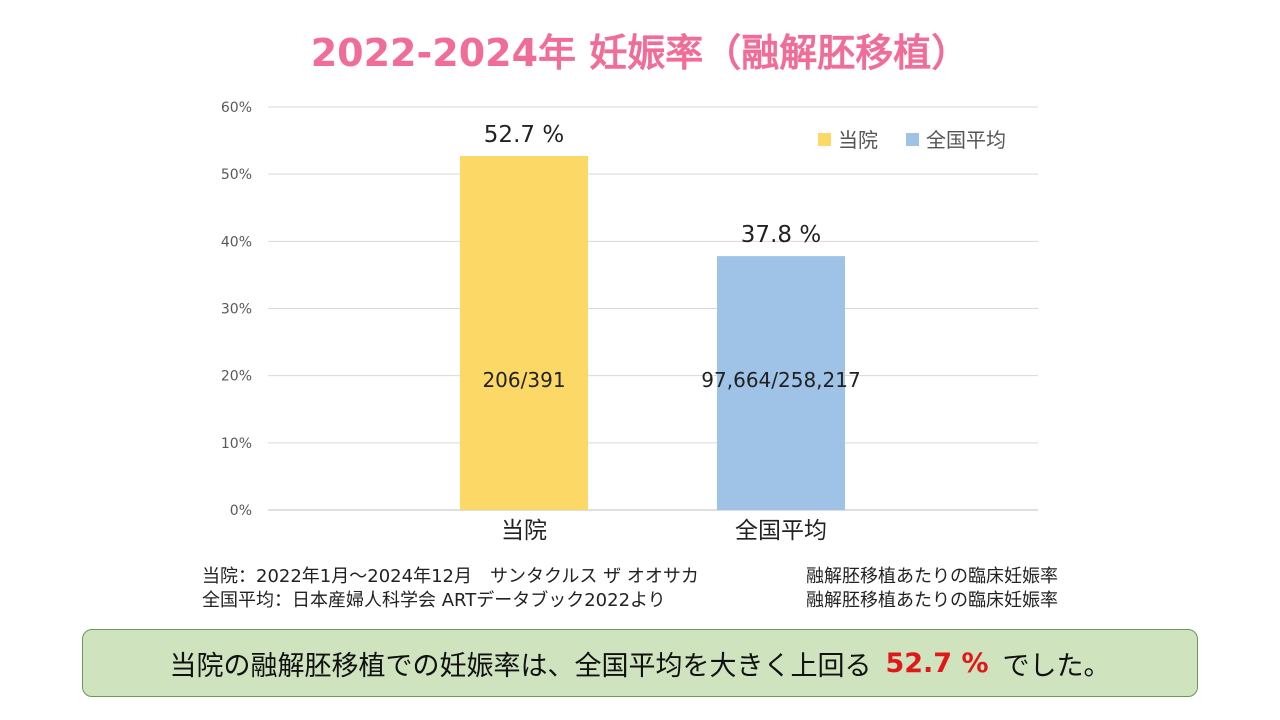  I want to click on footnote-hospital-metric: 融解胚移植あたりの臨床妊娠率, so click(932, 576).